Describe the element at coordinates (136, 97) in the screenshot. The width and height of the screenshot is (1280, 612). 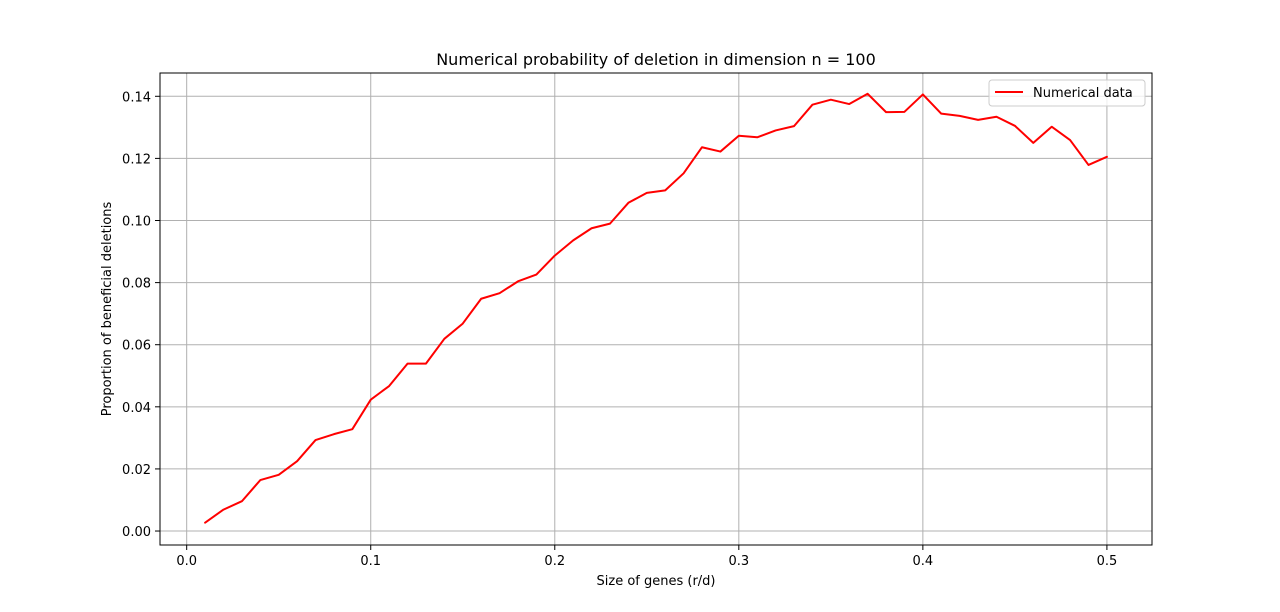
I see `y-tick-label: 0.14` at that location.